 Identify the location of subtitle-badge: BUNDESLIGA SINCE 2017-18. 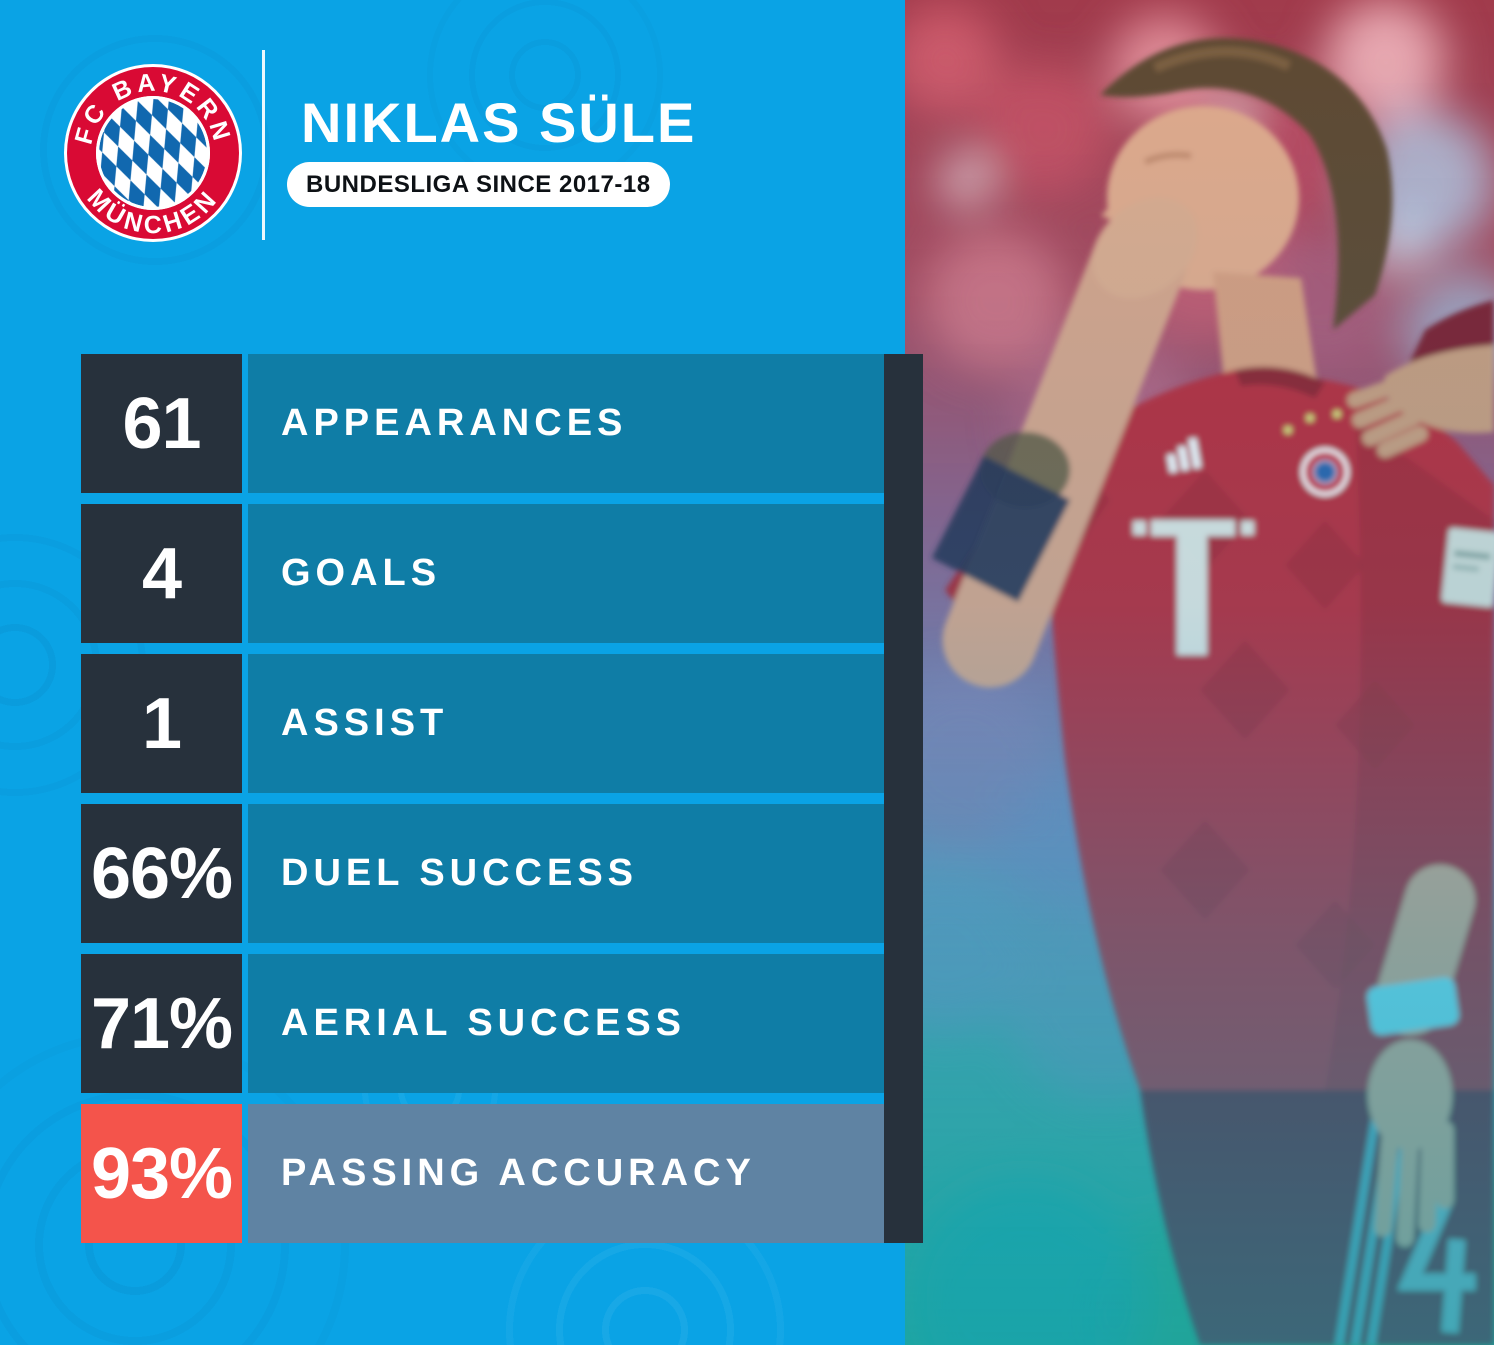
(478, 184).